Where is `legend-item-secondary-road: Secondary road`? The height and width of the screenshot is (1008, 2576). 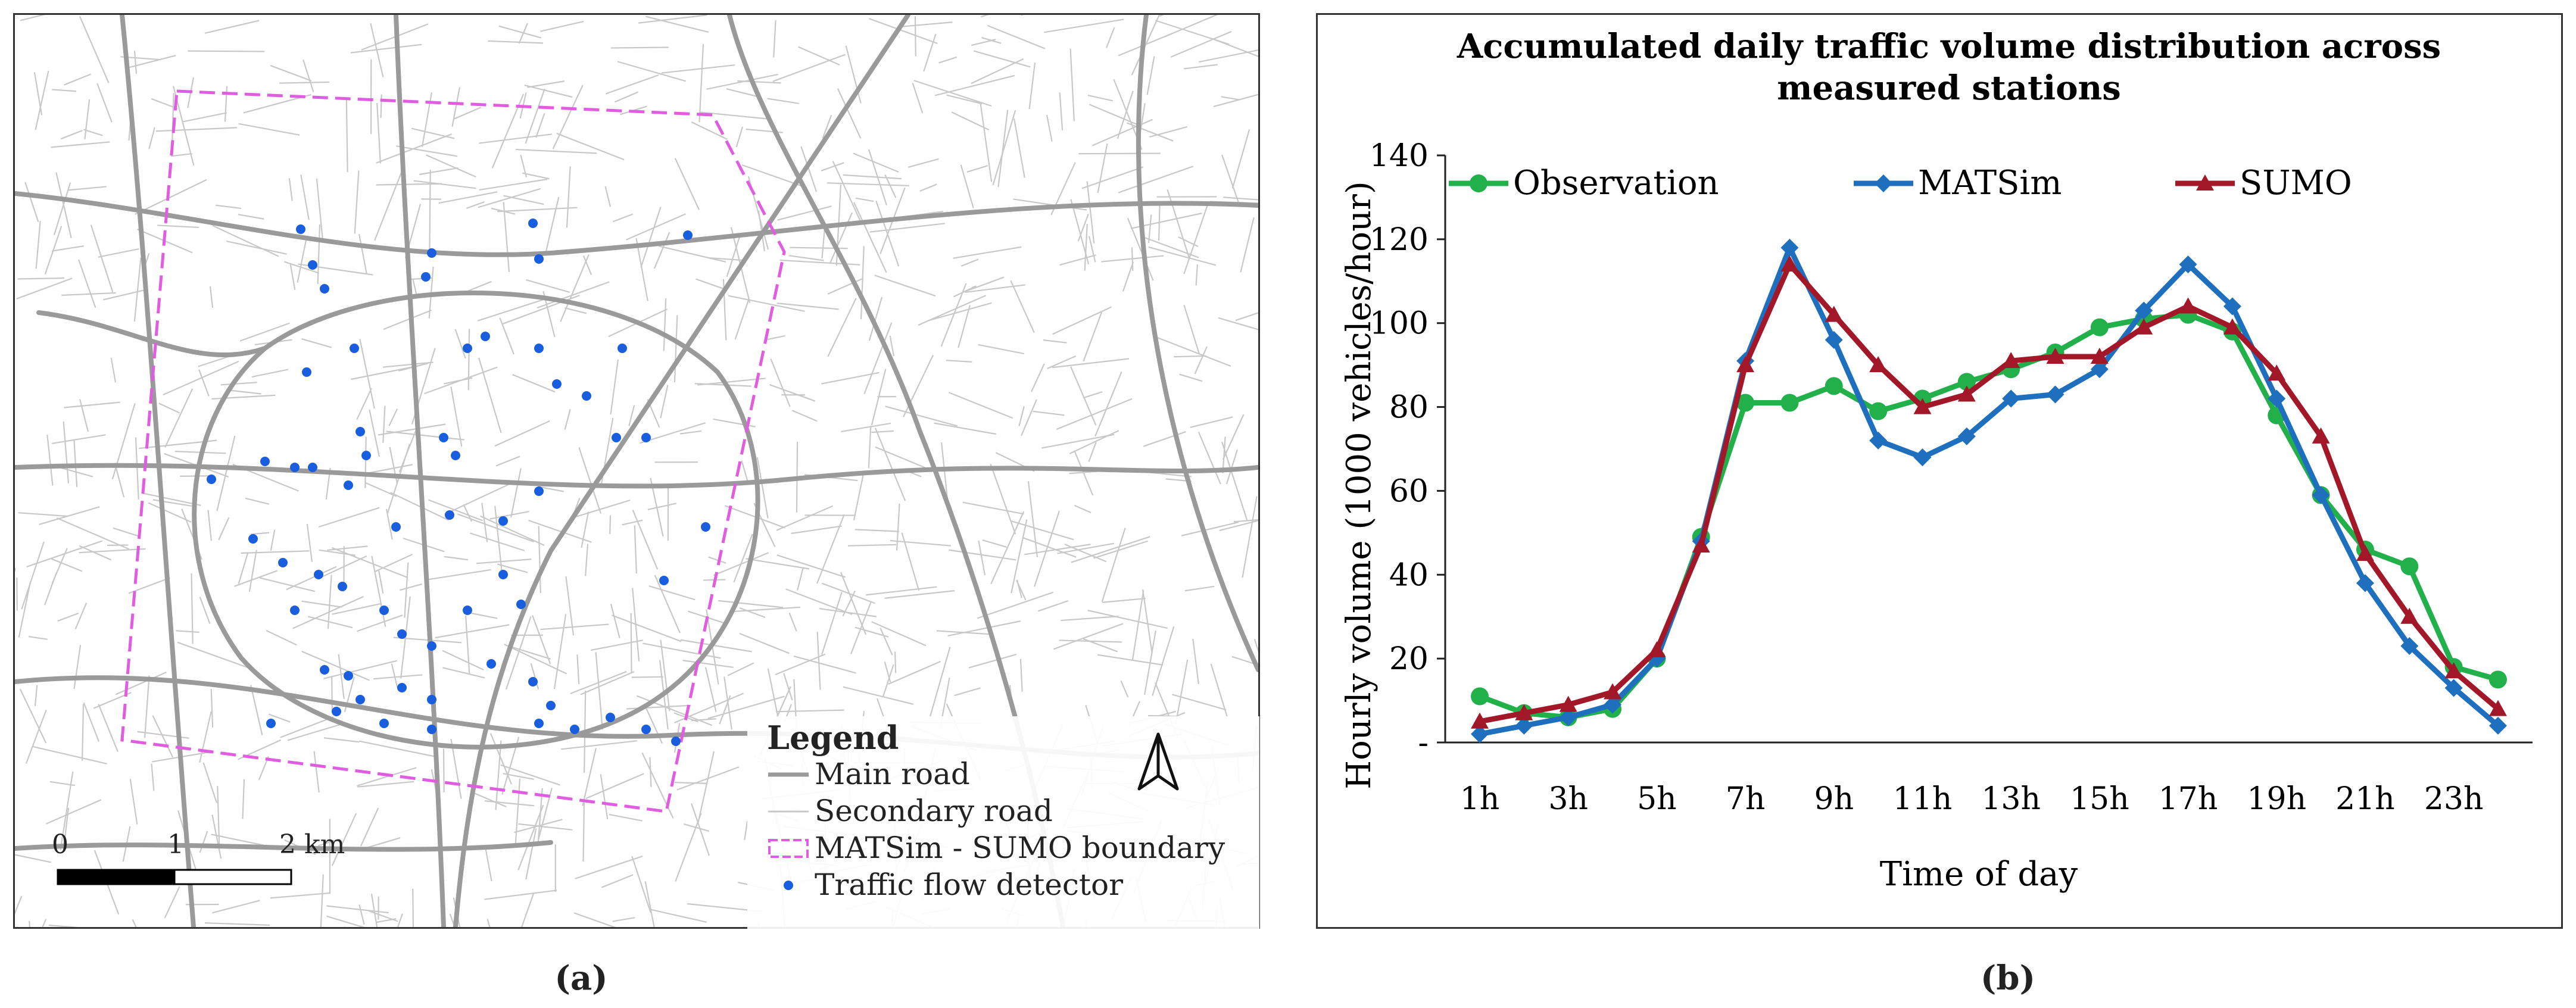 legend-item-secondary-road: Secondary road is located at coordinates (1011, 811).